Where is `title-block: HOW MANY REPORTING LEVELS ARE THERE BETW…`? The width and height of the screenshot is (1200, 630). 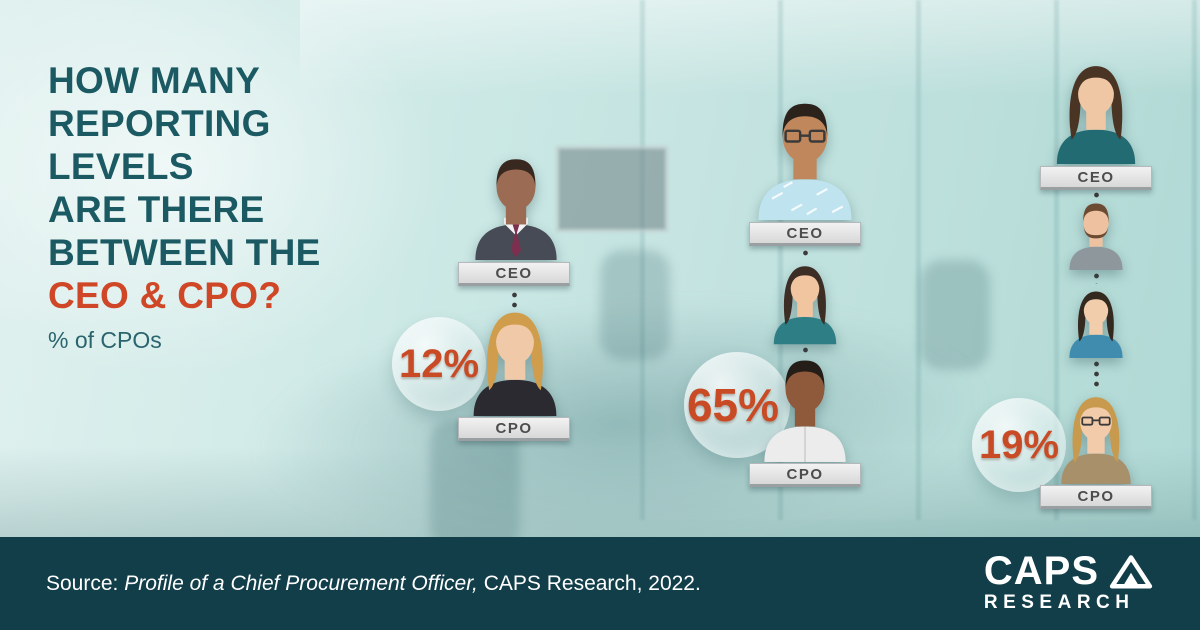 title-block: HOW MANY REPORTING LEVELS ARE THERE BETW… is located at coordinates (184, 207).